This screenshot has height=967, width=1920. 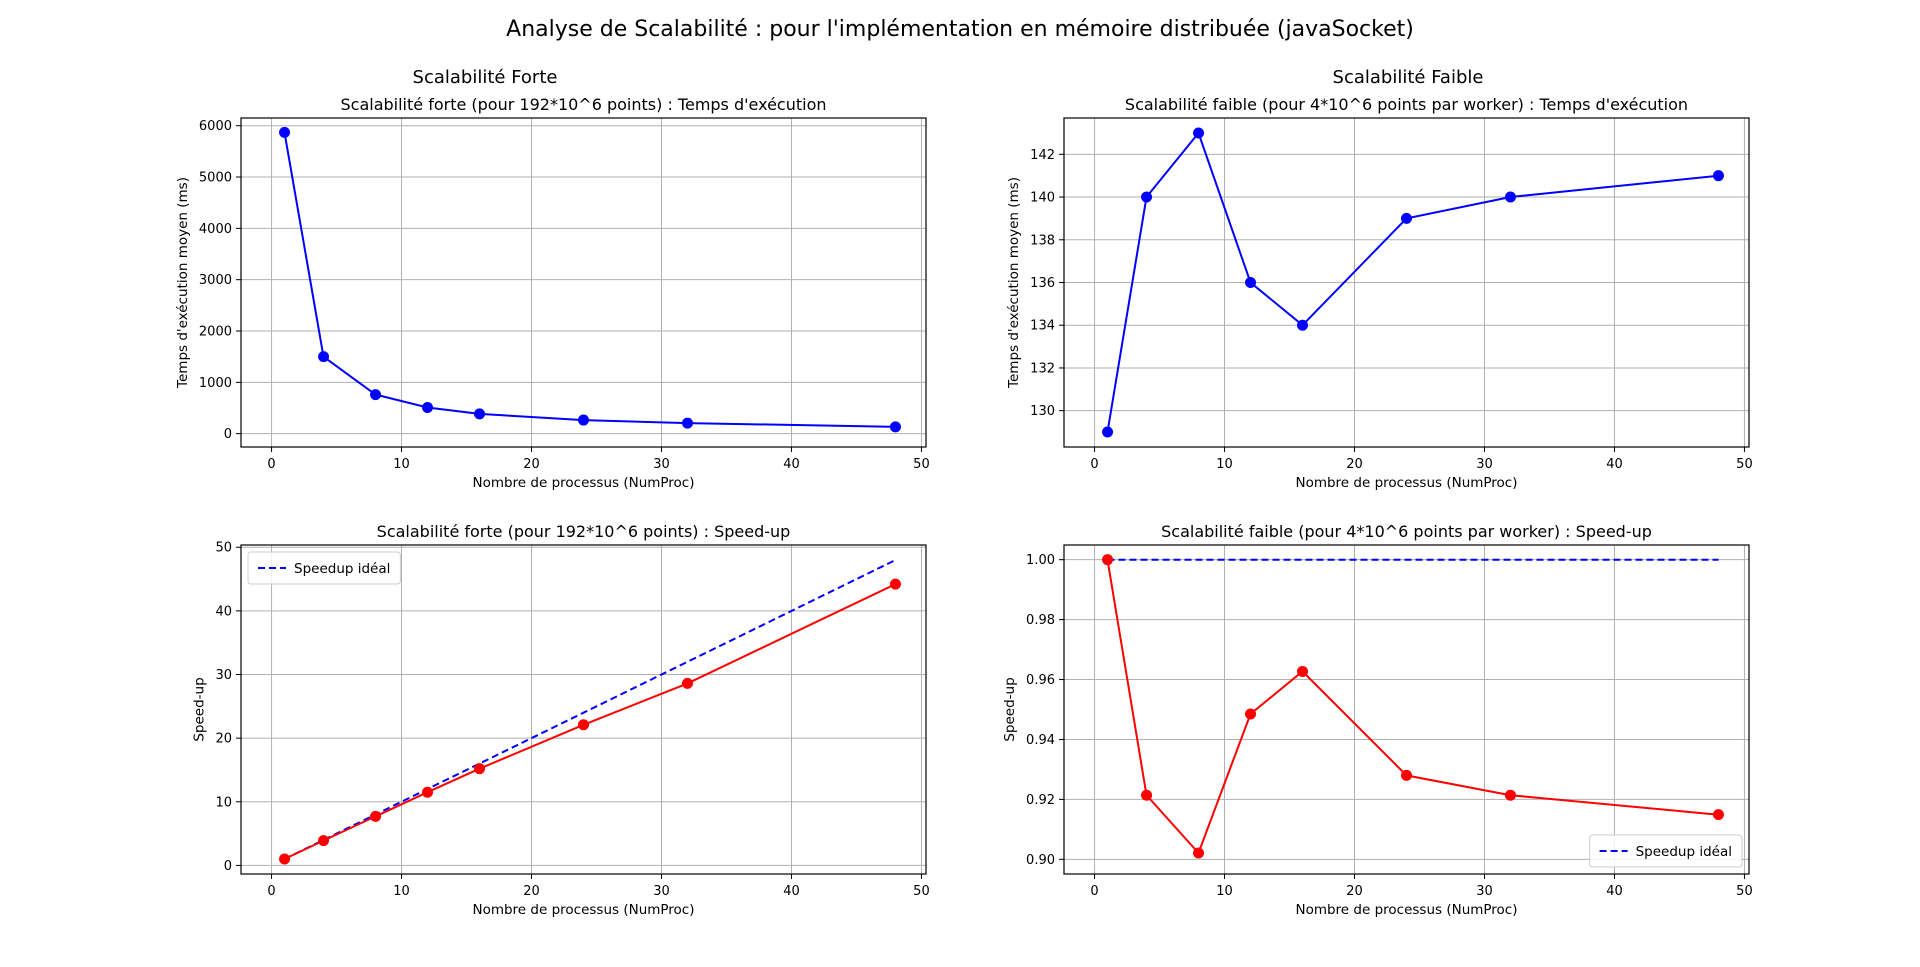 I want to click on y-tick-label: 0.90, so click(x=1040, y=860).